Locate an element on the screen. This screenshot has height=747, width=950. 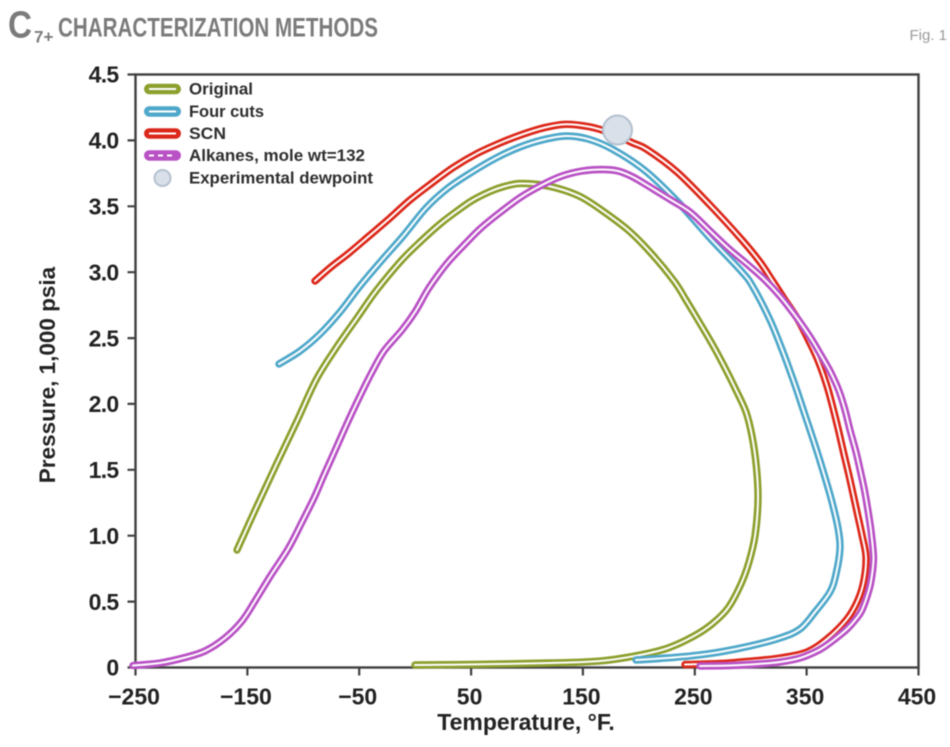
svg-text: 1.0 is located at coordinates (104, 536).